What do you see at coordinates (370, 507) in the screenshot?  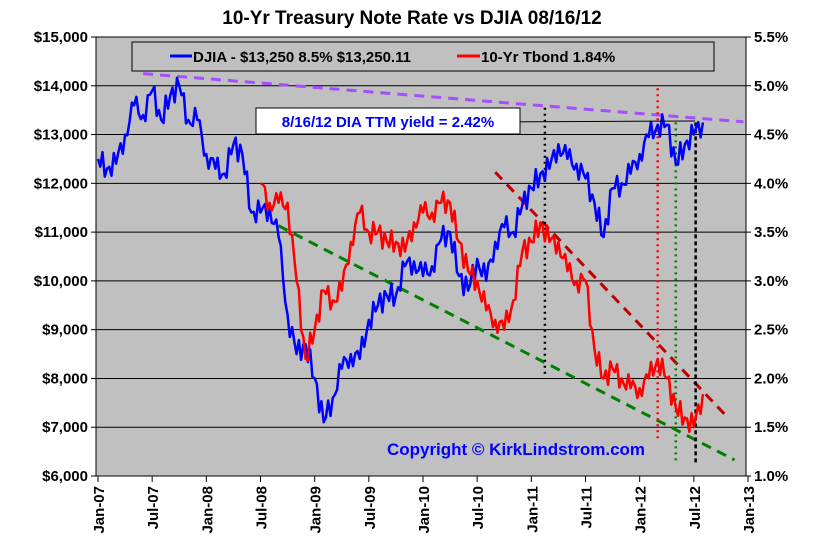 I see `x-tick-label: Jul-09` at bounding box center [370, 507].